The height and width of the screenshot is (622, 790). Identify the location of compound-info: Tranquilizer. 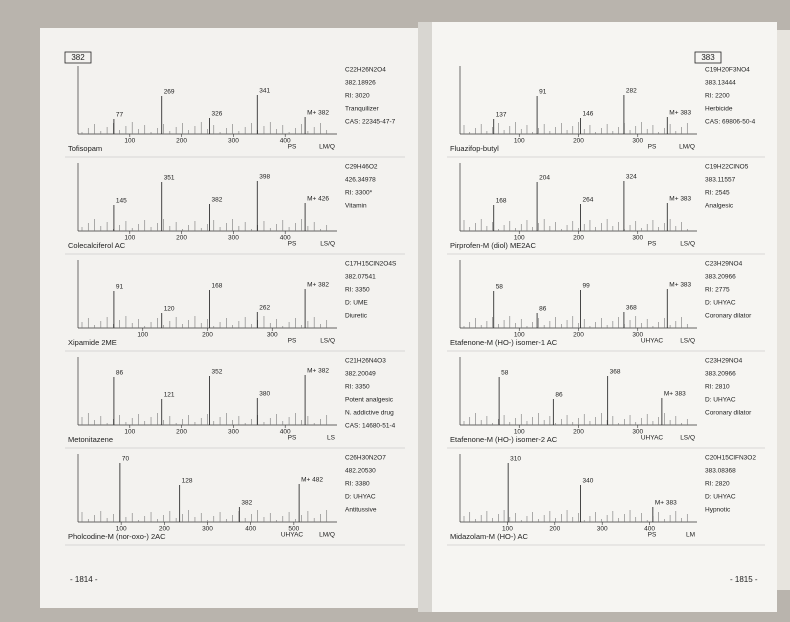
(362, 109).